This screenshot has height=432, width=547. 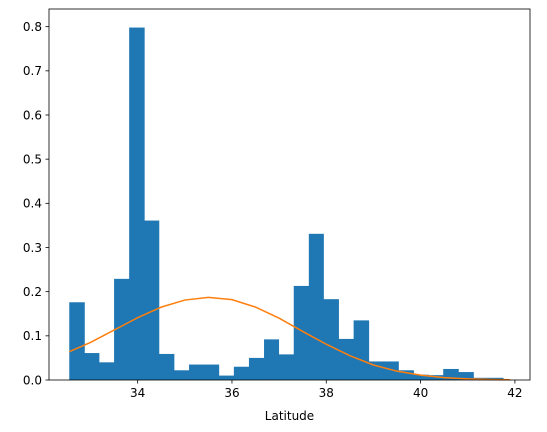 What do you see at coordinates (32, 248) in the screenshot?
I see `y-tick-label: 0.3` at bounding box center [32, 248].